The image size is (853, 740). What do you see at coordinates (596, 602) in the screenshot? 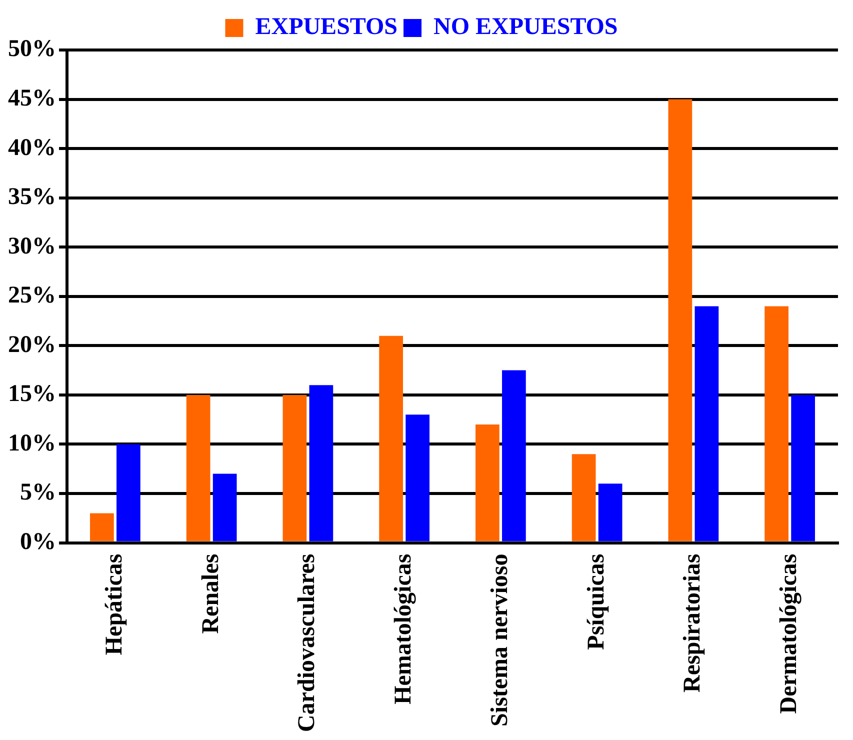
I see `x-tick-label: Psíquicas` at bounding box center [596, 602].